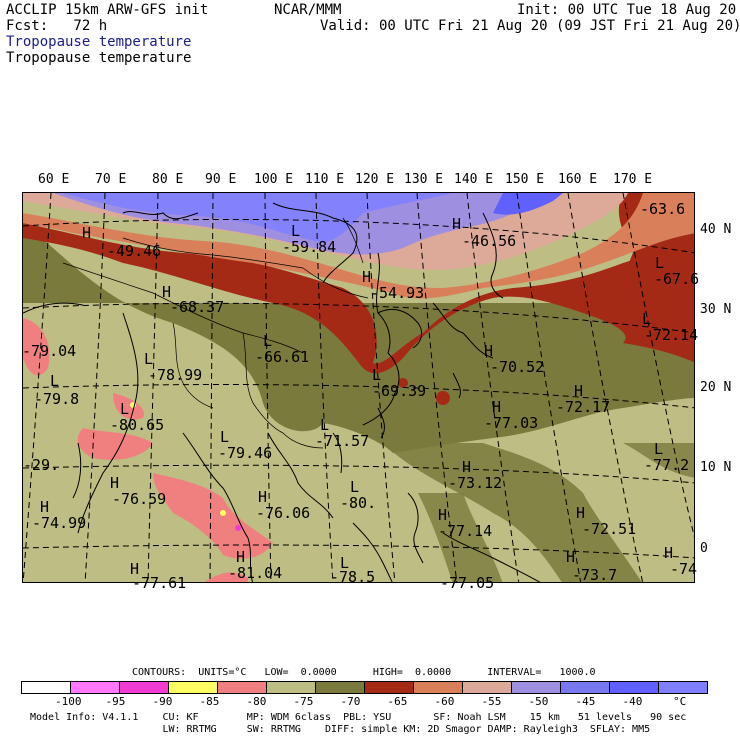 Image resolution: width=740 pixels, height=740 pixels. I want to click on map-value-label: -78.5, so click(353, 577).